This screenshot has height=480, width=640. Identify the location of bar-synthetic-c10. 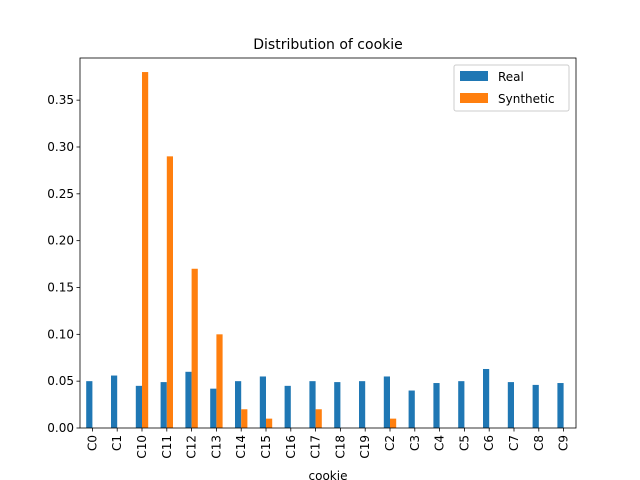
(145, 250).